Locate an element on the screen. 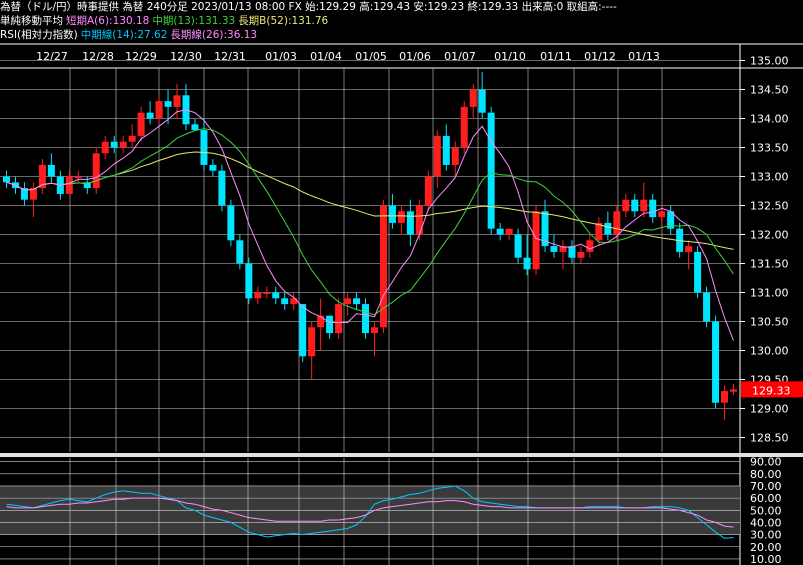  date-tick-label: 01/07 is located at coordinates (460, 56).